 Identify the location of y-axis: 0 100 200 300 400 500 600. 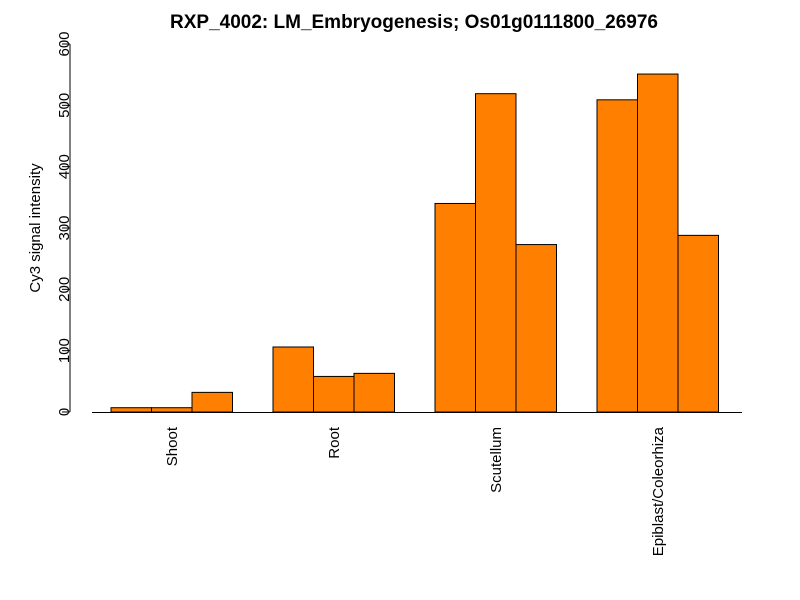
(64, 223).